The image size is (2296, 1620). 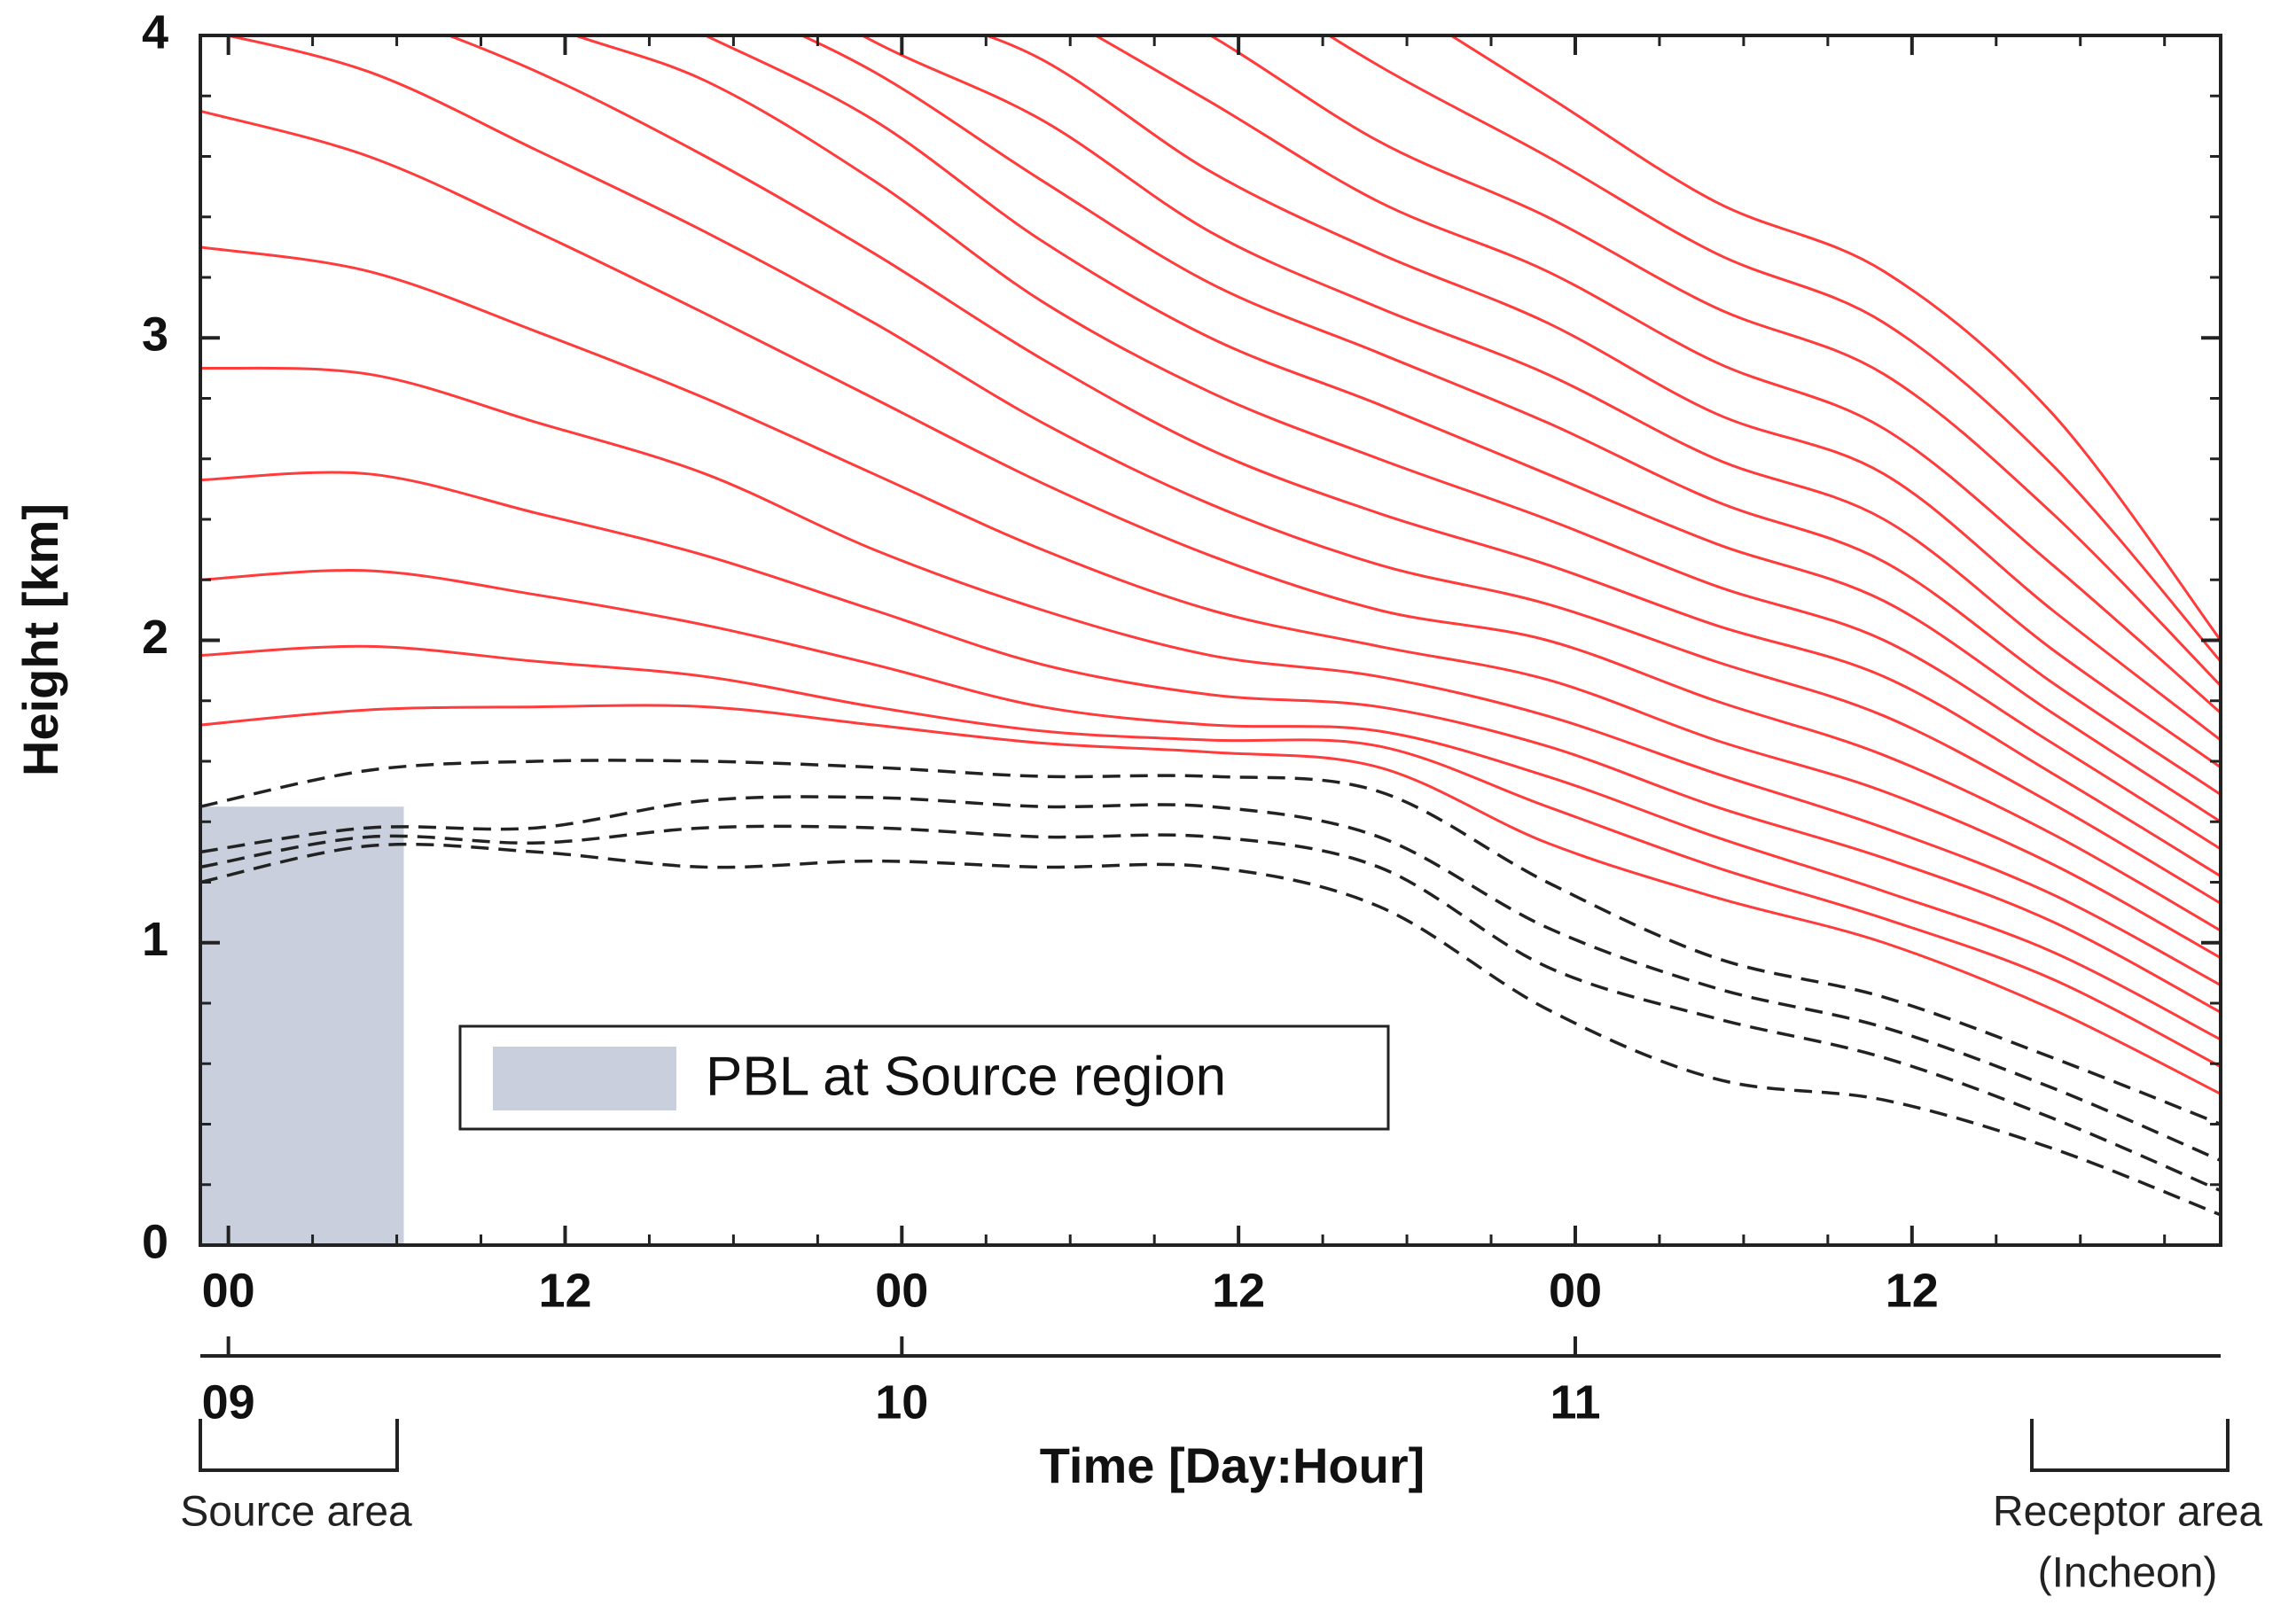 I want to click on y-tick-label: 0, so click(x=155, y=1241).